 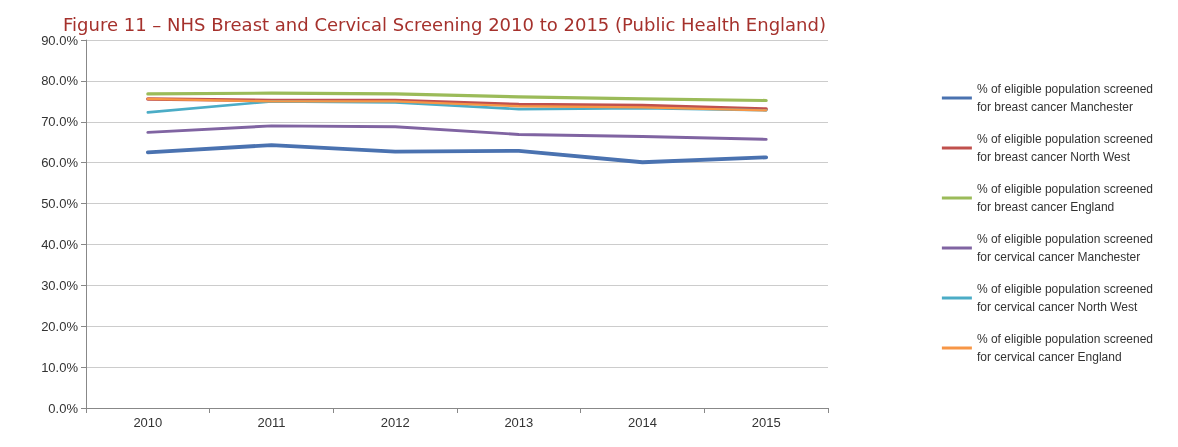 I want to click on legend-label: % of eligible population screened for breast cancer Manchester, so click(x=1064, y=98).